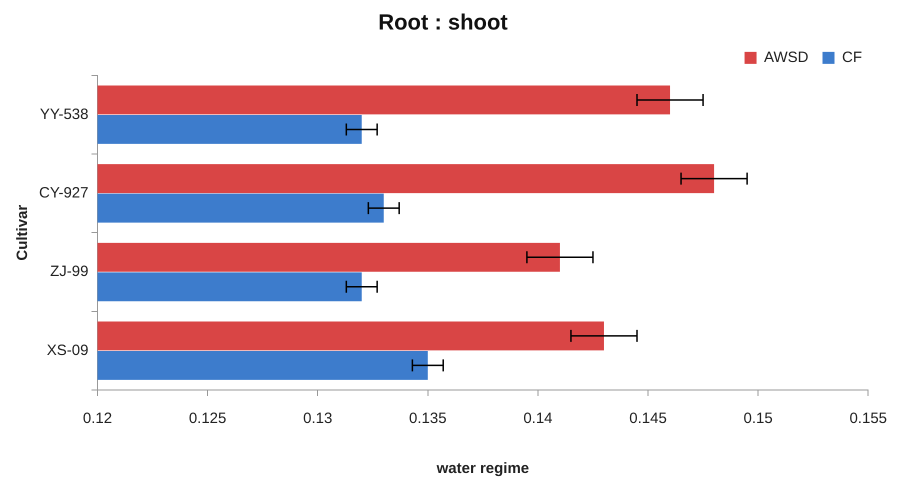  Describe the element at coordinates (786, 57) in the screenshot. I see `legend-label: AWSD` at that location.